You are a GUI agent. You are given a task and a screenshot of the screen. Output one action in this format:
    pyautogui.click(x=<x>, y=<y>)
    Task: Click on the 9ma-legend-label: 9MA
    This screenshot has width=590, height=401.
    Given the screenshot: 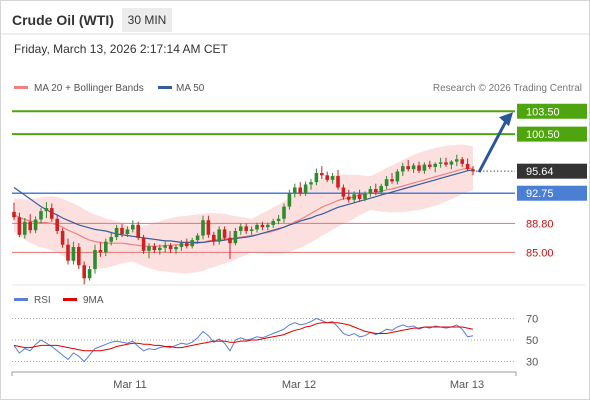 What is the action you would take?
    pyautogui.click(x=93, y=300)
    